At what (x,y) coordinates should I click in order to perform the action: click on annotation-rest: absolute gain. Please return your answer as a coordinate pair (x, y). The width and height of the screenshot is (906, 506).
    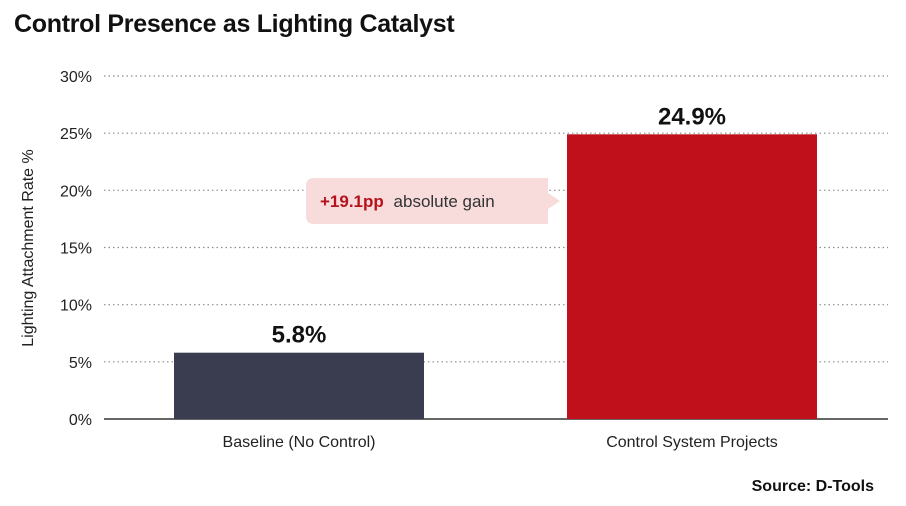
    Looking at the image, I should click on (444, 201).